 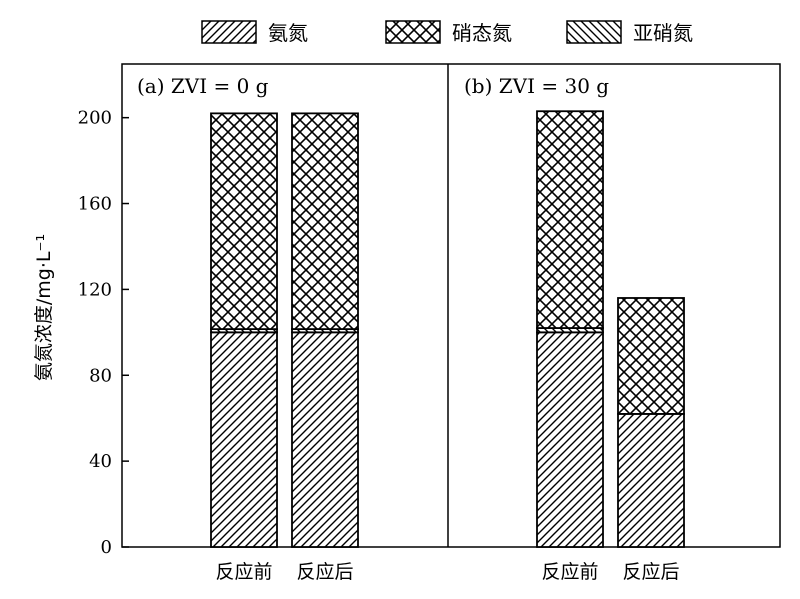 What do you see at coordinates (663, 33) in the screenshot?
I see `legend-label-亚硝氮: 亚硝氮` at bounding box center [663, 33].